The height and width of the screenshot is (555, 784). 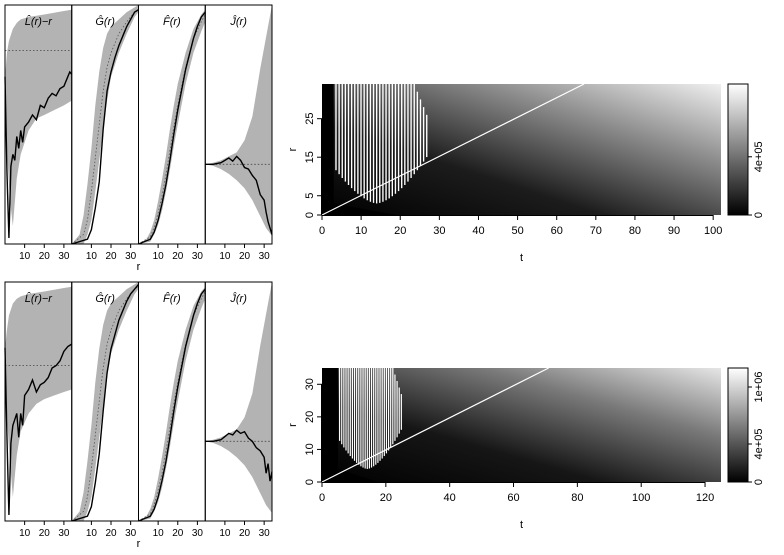 What do you see at coordinates (759, 482) in the screenshot?
I see `colorbar-tick-label: 0` at bounding box center [759, 482].